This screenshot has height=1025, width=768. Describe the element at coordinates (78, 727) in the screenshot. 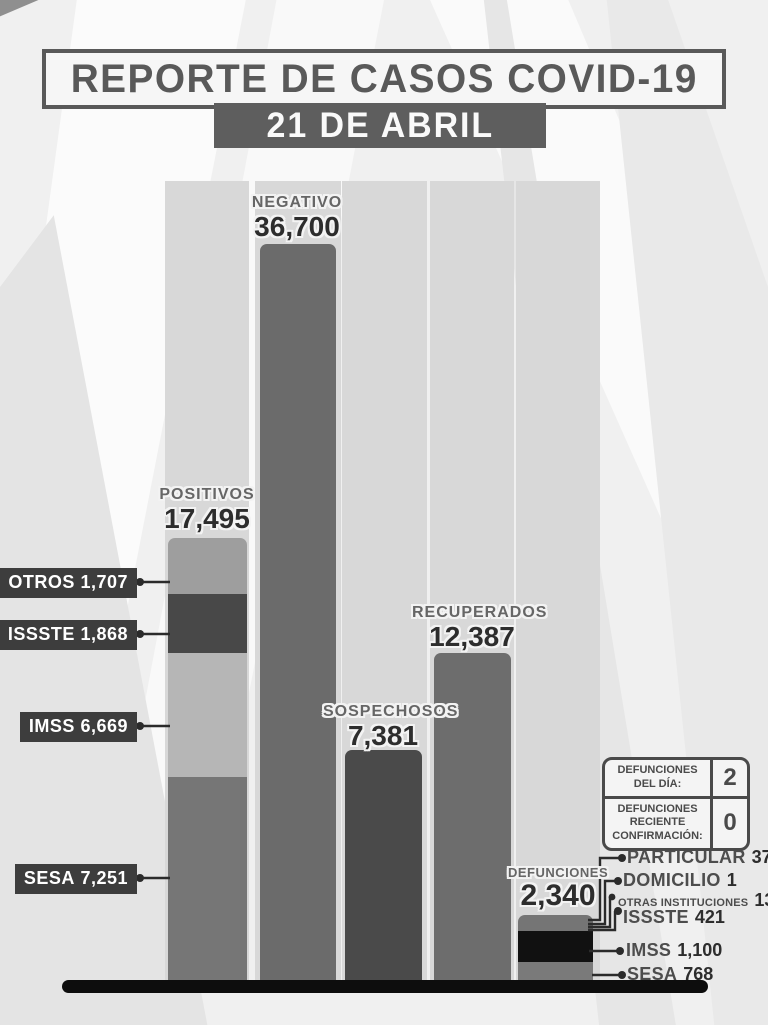

I see `badge-imss: IMSS 6,669` at that location.